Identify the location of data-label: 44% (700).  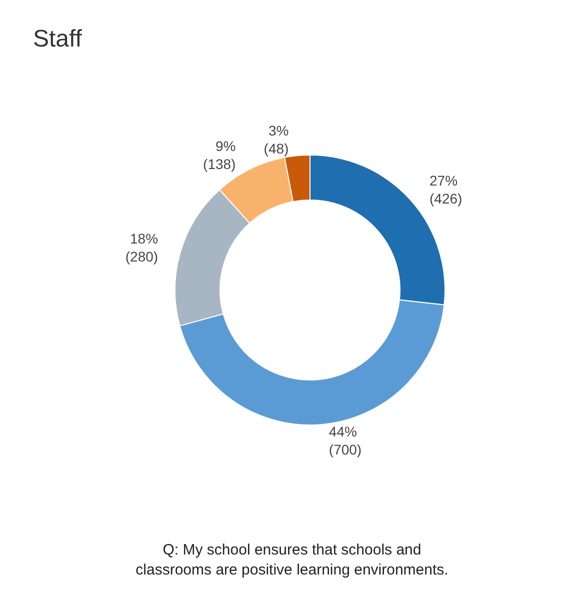
(345, 441).